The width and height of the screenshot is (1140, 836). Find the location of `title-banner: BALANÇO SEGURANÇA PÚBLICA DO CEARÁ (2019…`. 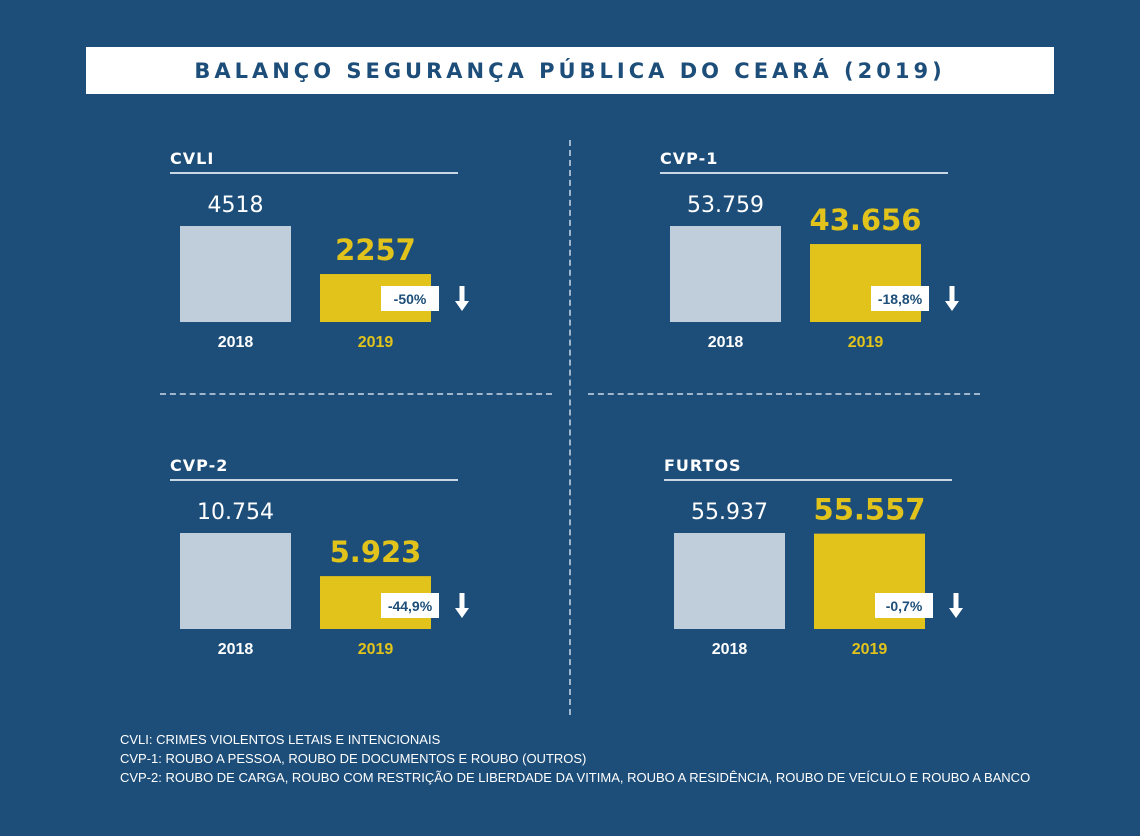

title-banner: BALANÇO SEGURANÇA PÚBLICA DO CEARÁ (2019… is located at coordinates (570, 70).